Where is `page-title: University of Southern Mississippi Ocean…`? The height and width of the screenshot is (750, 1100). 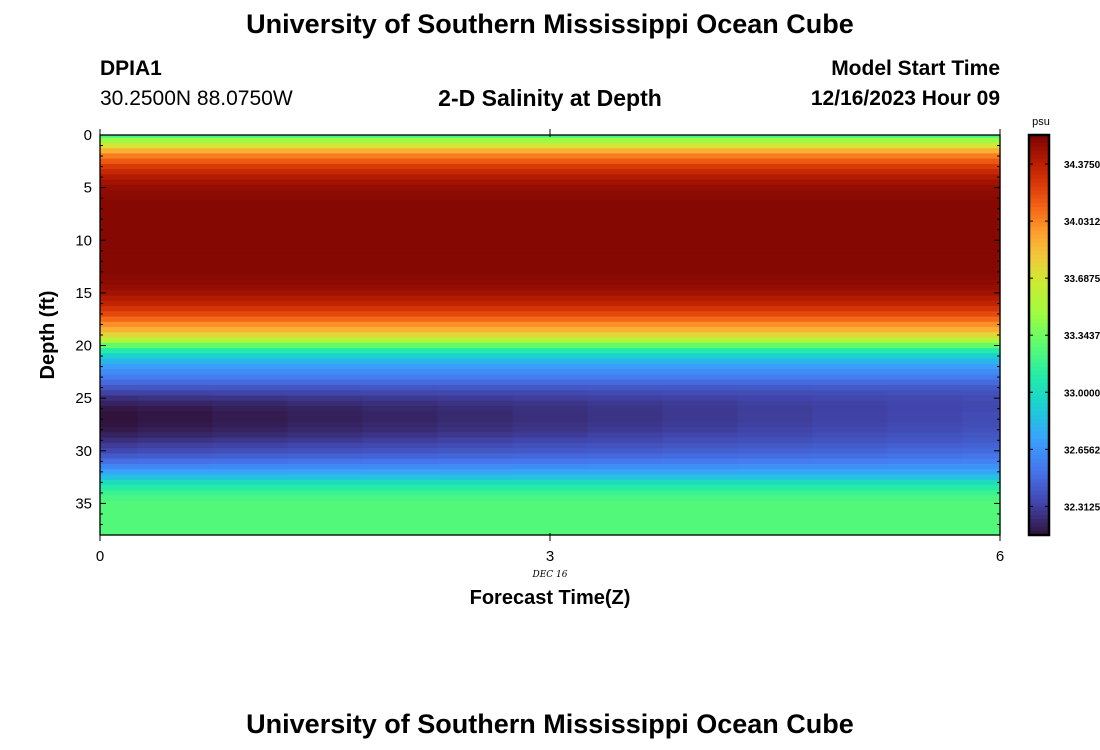
page-title: University of Southern Mississippi Ocean… is located at coordinates (550, 24).